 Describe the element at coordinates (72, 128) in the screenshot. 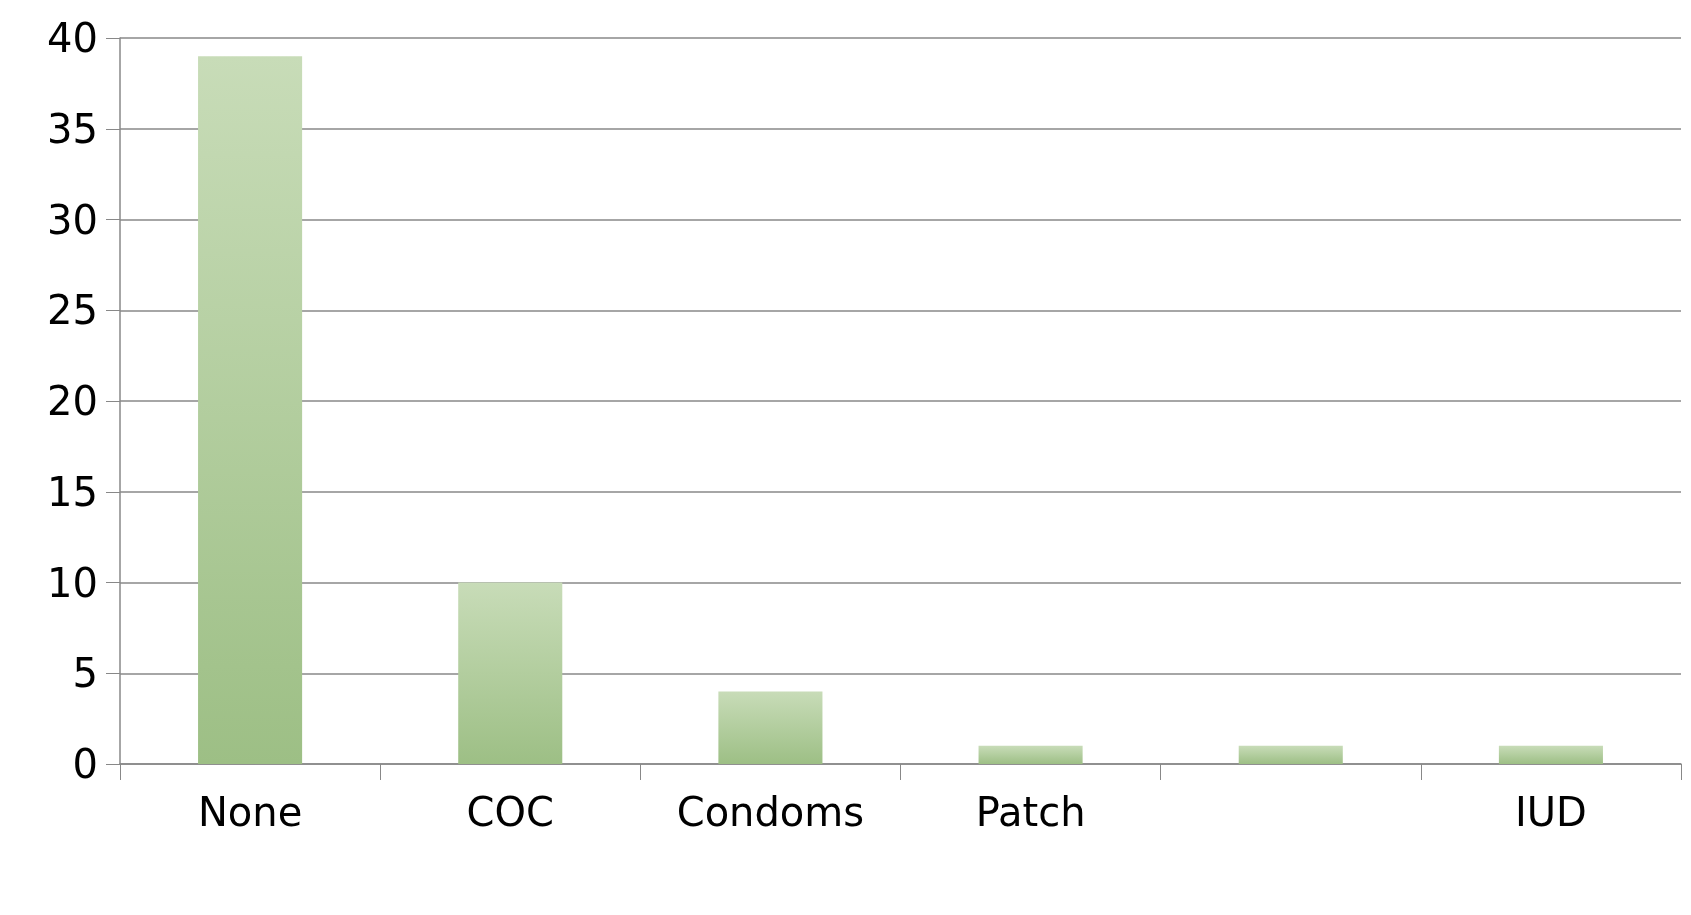

I see `y-tick-label: 35` at that location.